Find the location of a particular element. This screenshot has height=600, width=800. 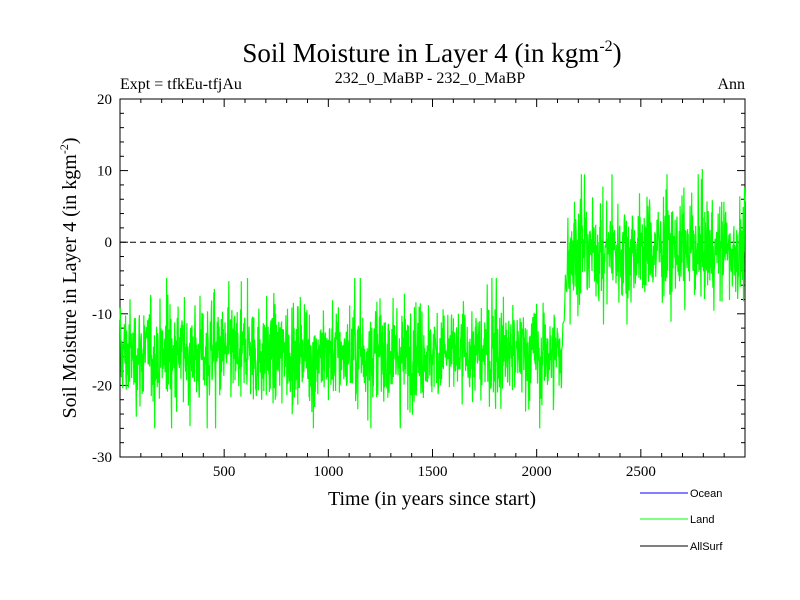

legend-label-ocean: Ocean is located at coordinates (706, 494).